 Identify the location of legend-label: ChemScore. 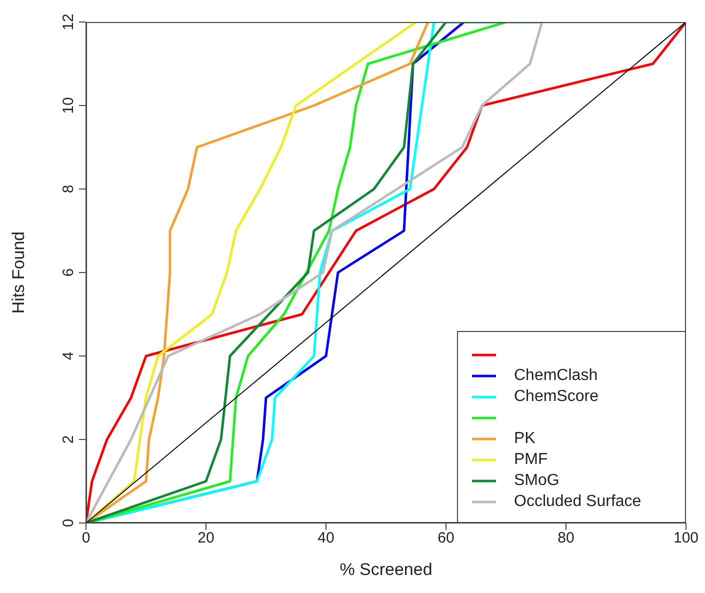
(556, 397).